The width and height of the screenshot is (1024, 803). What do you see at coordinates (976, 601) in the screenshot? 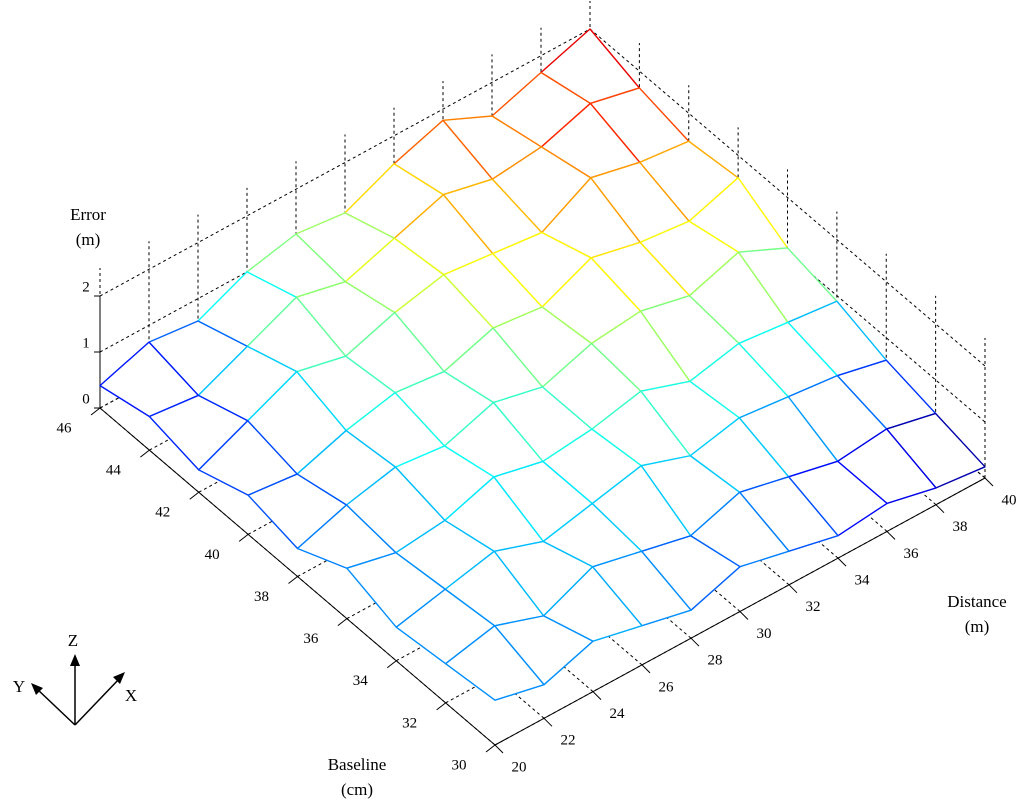
I see `x-axis-label: Distance` at bounding box center [976, 601].